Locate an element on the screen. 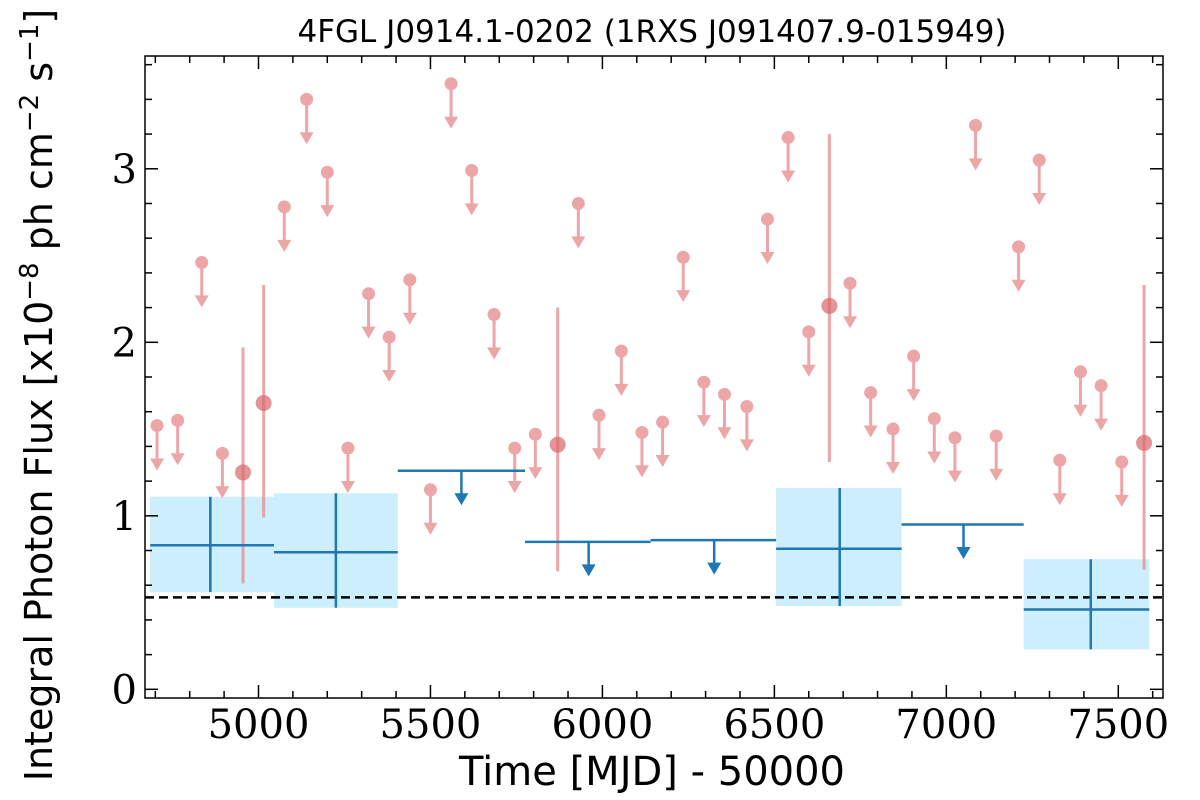  y-axis-label: Integral Photon Flux [x10−8 ph cm−2 s−1] is located at coordinates (38, 395).